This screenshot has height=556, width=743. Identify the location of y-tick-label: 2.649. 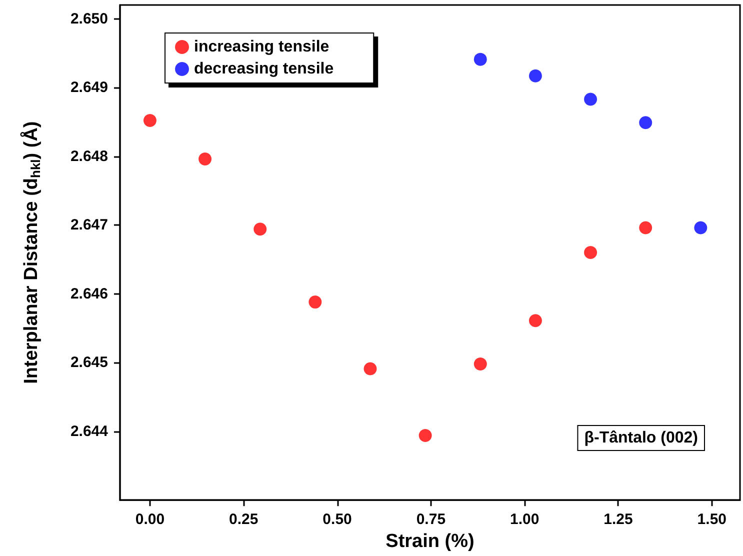
(89, 87).